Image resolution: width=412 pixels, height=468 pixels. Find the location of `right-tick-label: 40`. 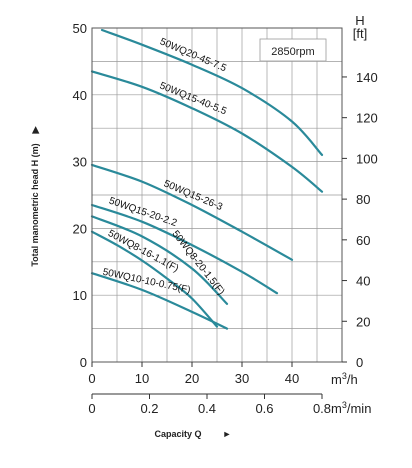

right-tick-label: 40 is located at coordinates (363, 281).